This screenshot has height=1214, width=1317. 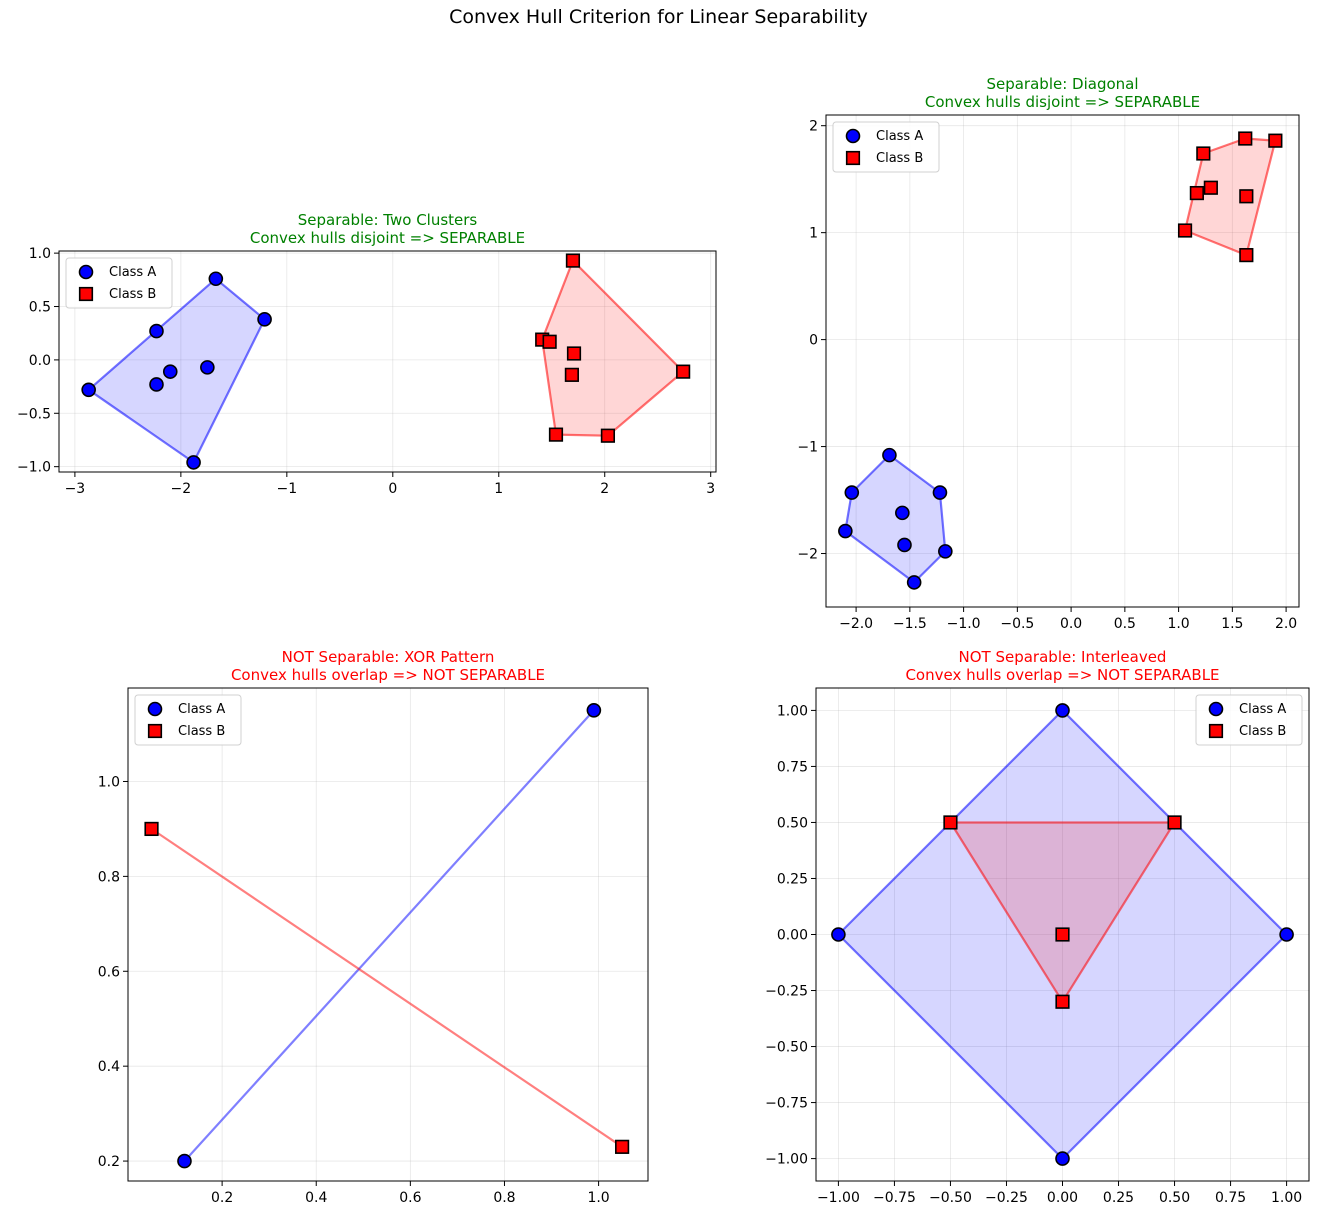 What do you see at coordinates (910, 624) in the screenshot?
I see `x-tick-label: −1.5` at bounding box center [910, 624].